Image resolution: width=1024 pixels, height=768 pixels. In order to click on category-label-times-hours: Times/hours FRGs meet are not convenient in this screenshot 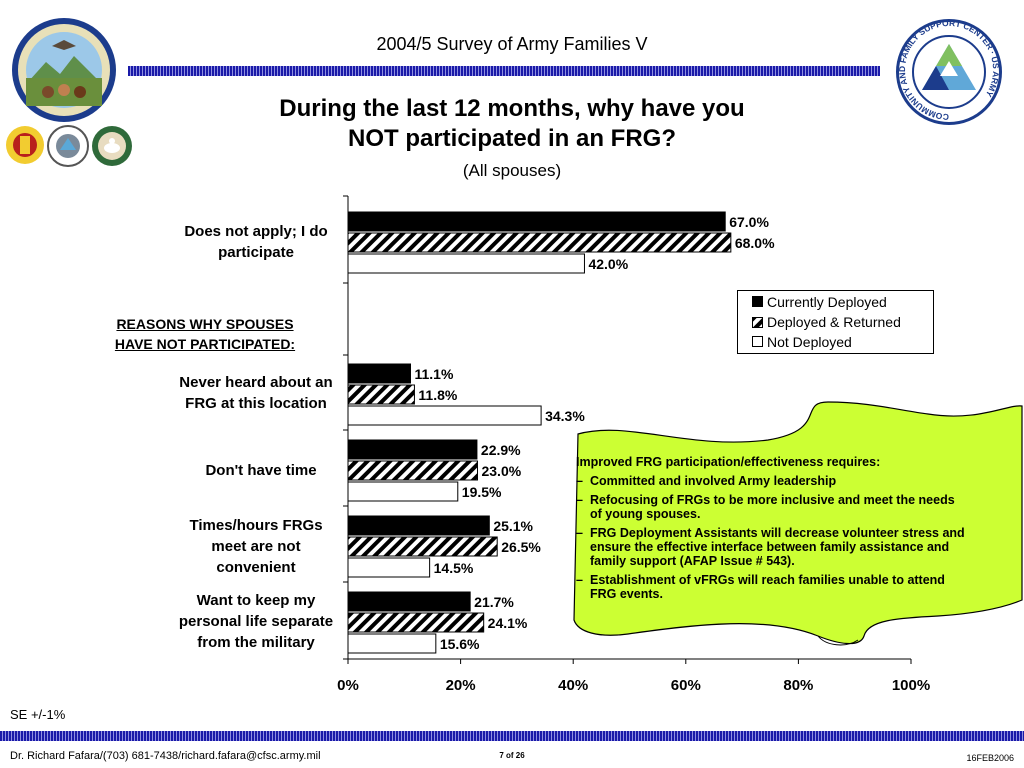, I will do `click(256, 546)`.